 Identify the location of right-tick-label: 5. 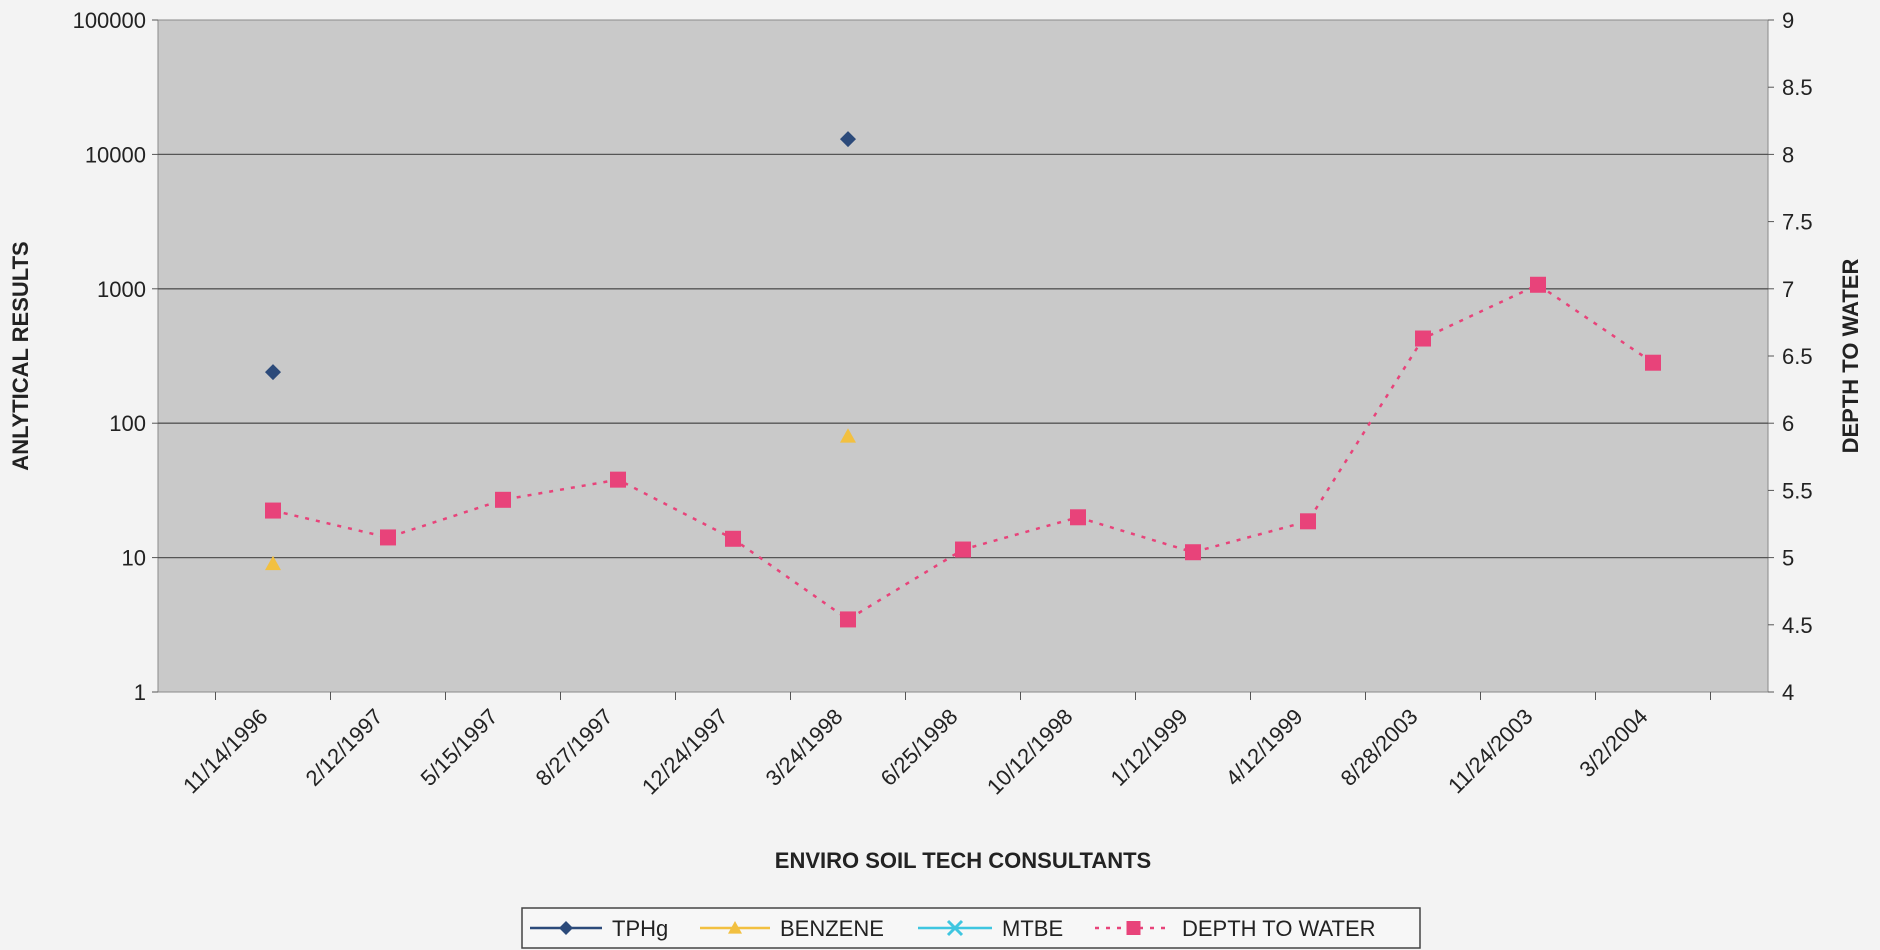
(1788, 558).